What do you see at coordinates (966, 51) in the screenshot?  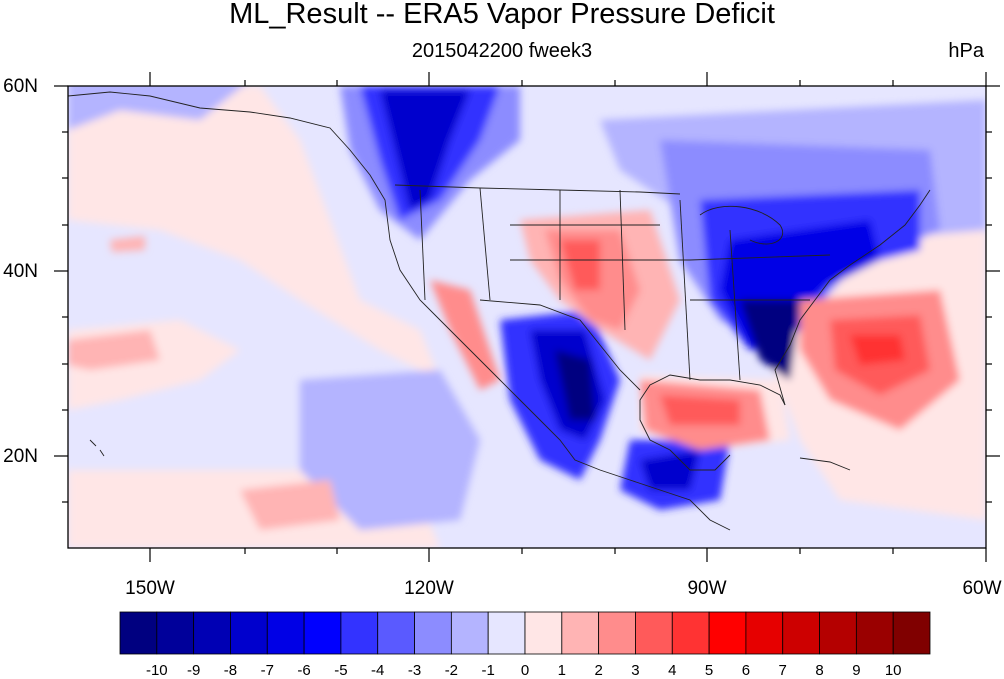 I see `units-label: hPa` at bounding box center [966, 51].